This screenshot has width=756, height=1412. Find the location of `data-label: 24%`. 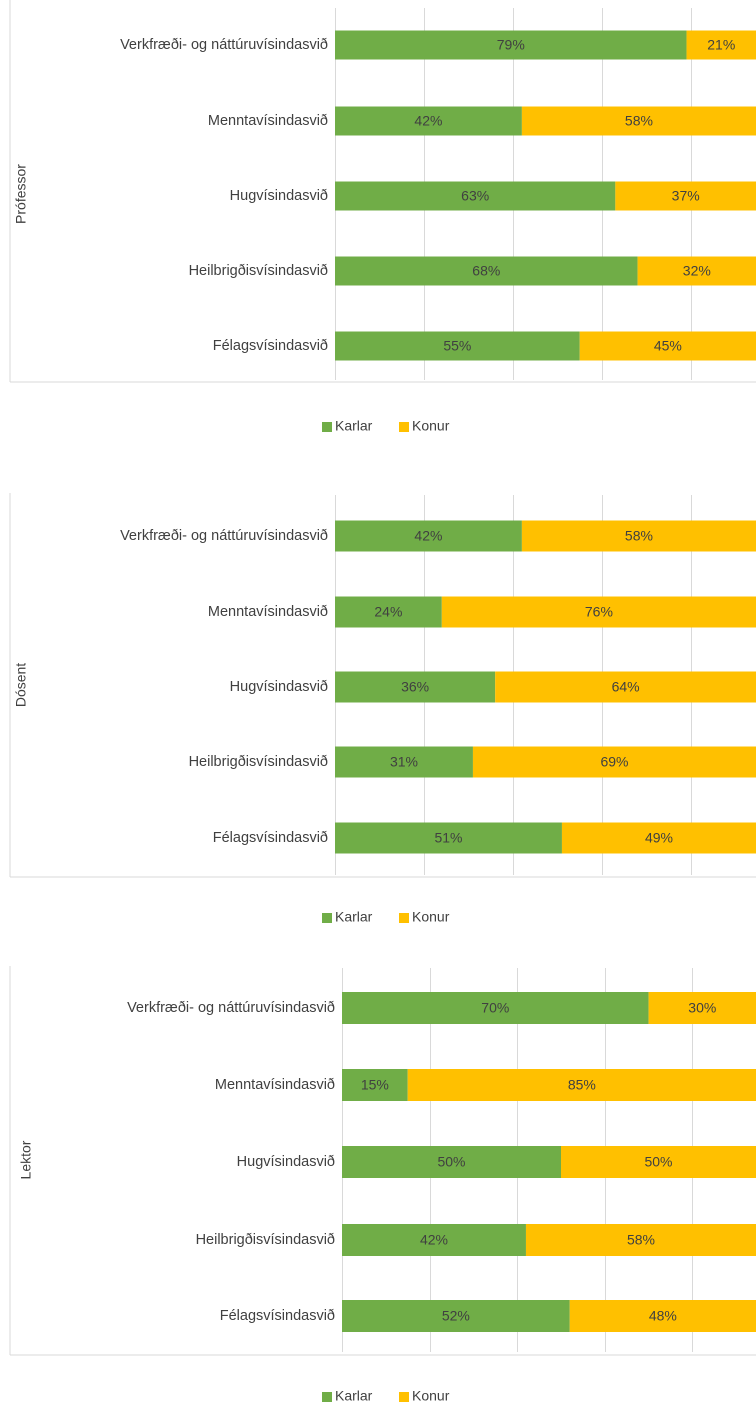

data-label: 24% is located at coordinates (388, 612).